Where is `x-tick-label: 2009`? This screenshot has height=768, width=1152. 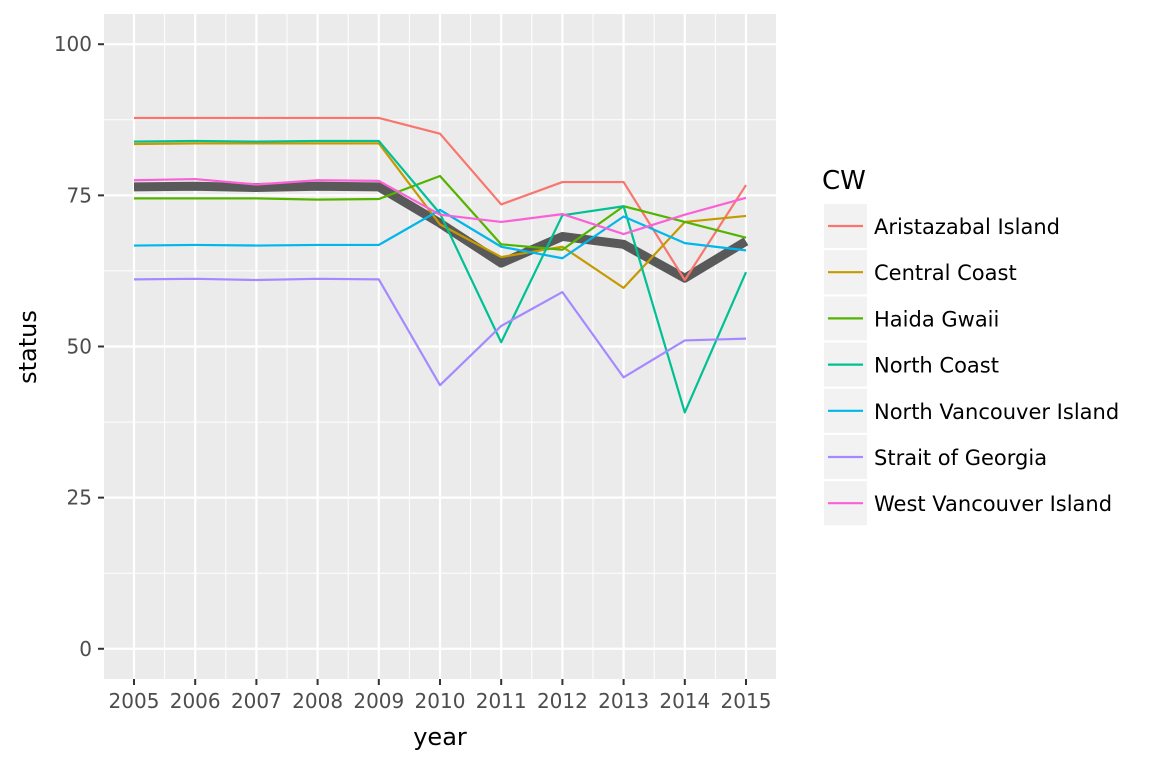
x-tick-label: 2009 is located at coordinates (378, 701).